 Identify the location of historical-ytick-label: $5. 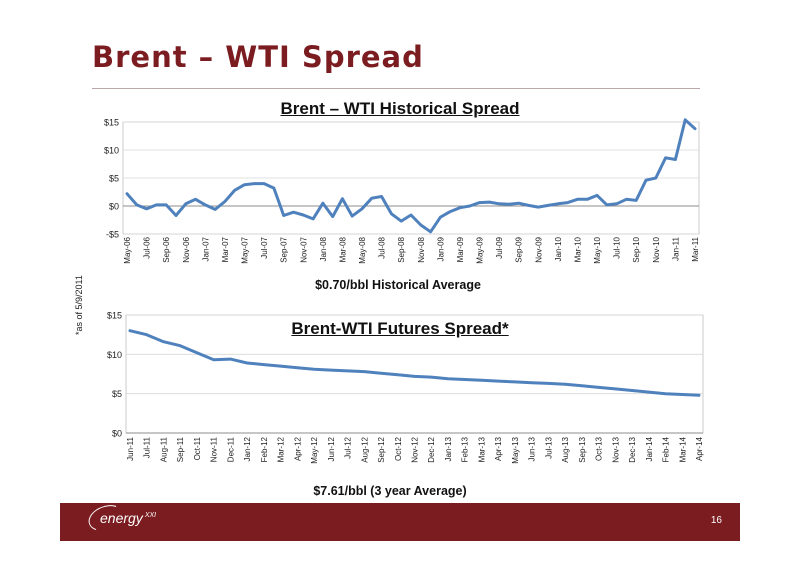
(114, 179).